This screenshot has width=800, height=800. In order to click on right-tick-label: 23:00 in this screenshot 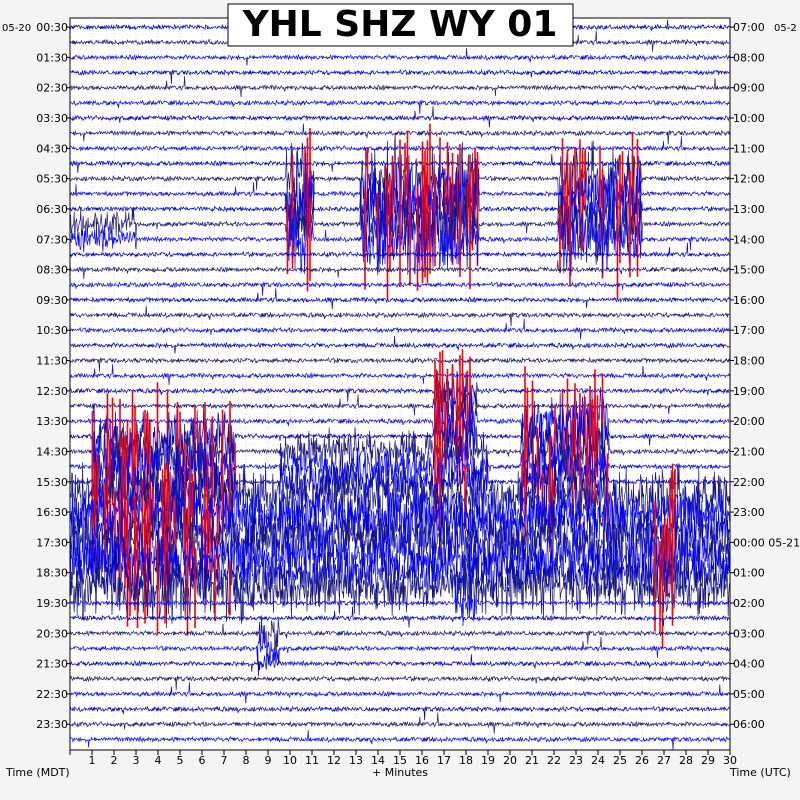, I will do `click(749, 512)`.